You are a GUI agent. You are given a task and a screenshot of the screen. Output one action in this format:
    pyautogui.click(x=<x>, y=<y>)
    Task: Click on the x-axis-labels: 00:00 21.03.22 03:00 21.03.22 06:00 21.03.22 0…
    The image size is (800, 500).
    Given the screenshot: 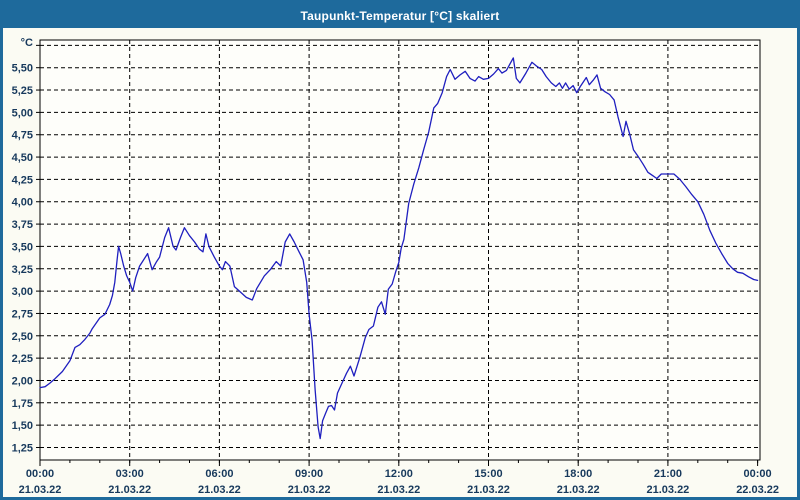 What is the action you would take?
    pyautogui.click(x=399, y=478)
    